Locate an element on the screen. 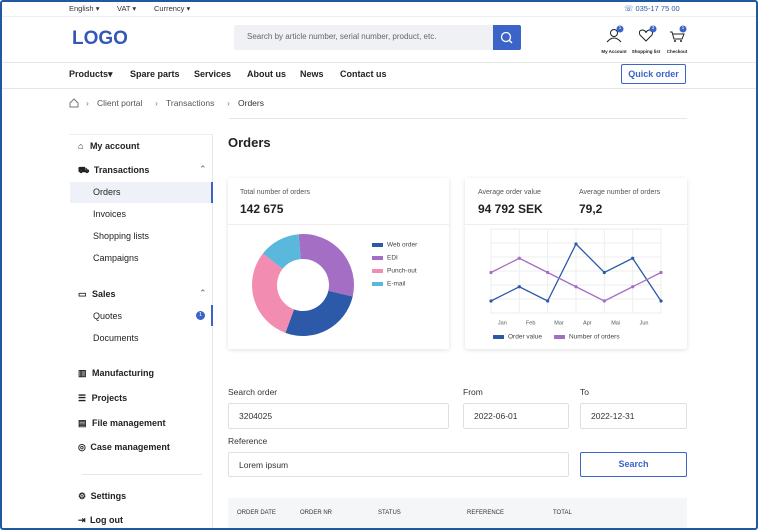 This screenshot has width=758, height=530. currency-menu: Currency ▾ is located at coordinates (172, 8).